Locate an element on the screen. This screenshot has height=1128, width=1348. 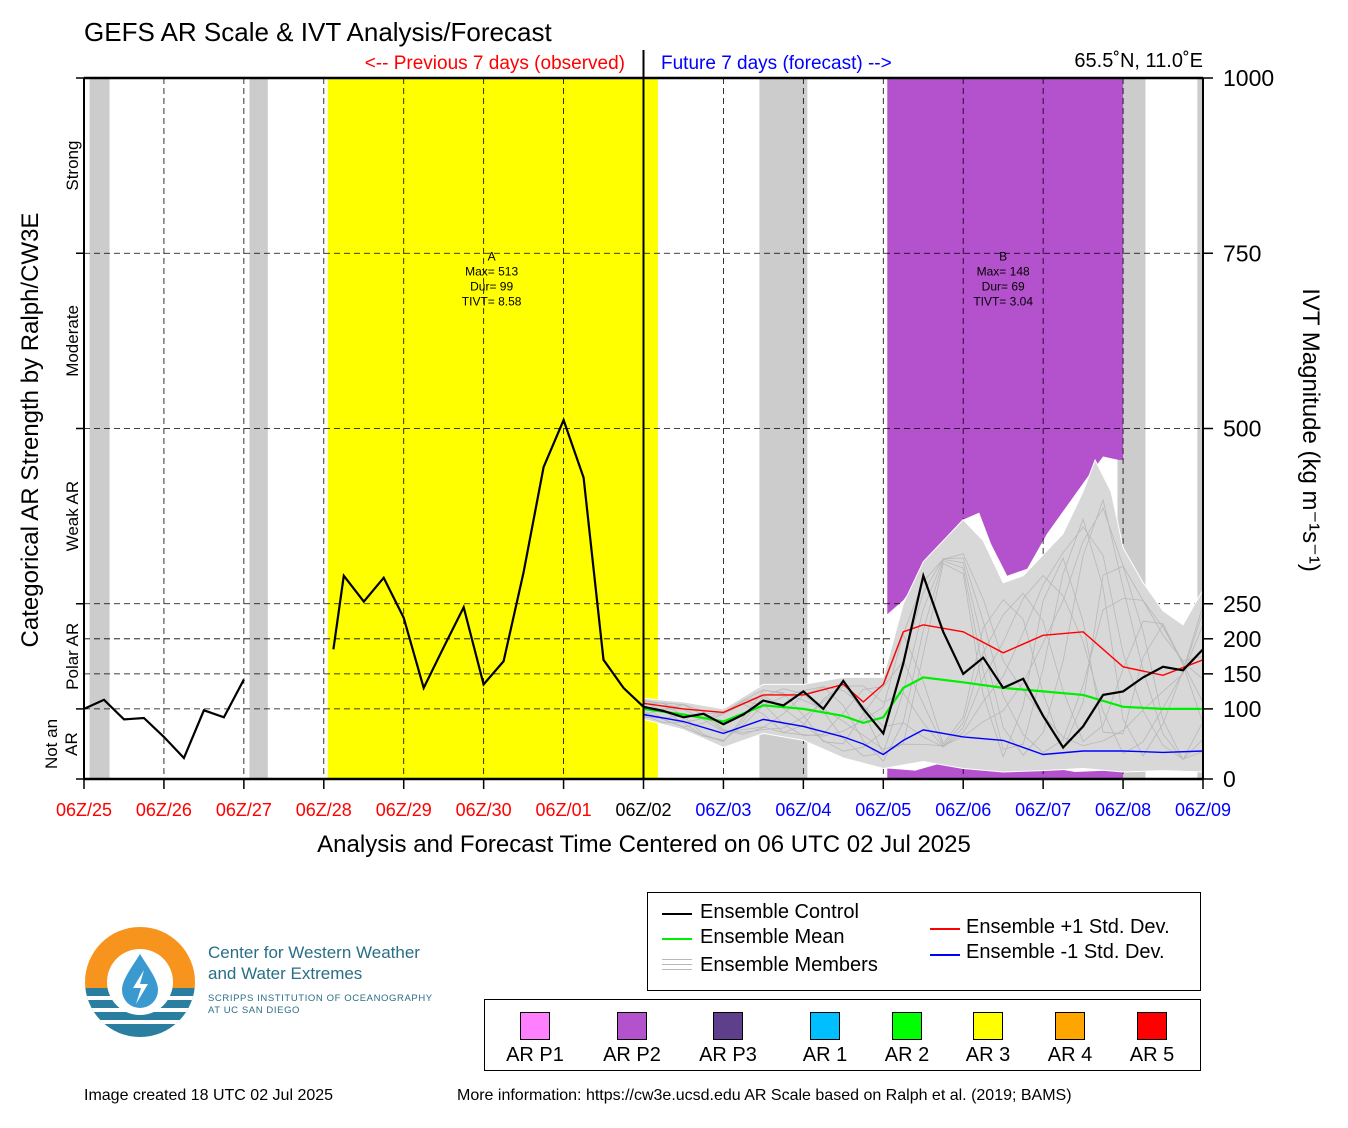
ar-scale-label: AR 5 is located at coordinates (1152, 1055).